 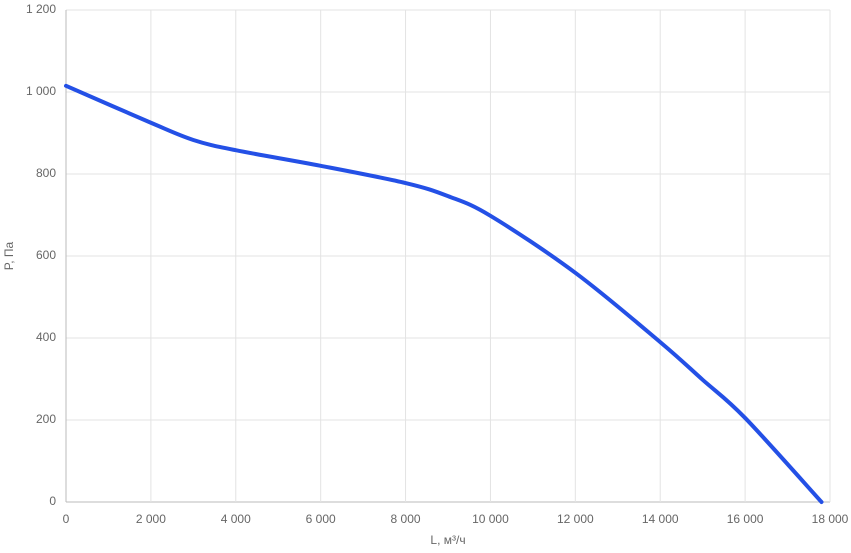 I want to click on x-tick-label: 10 000, so click(x=490, y=519).